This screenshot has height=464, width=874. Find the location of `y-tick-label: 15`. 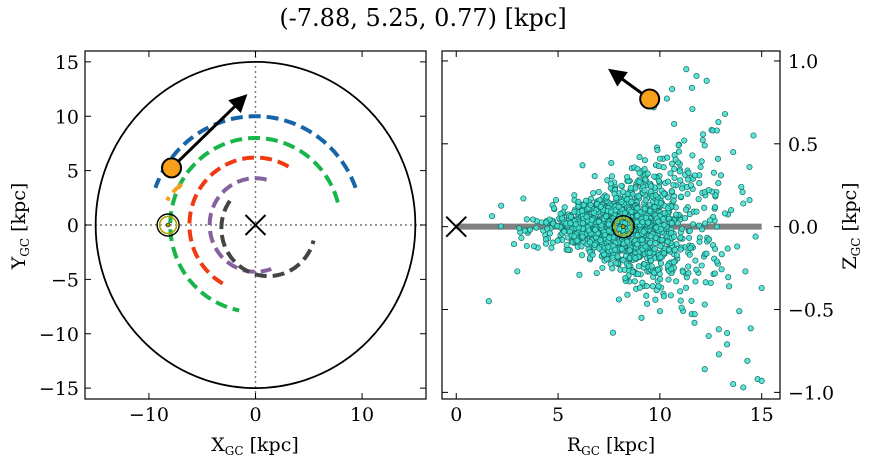

y-tick-label: 15 is located at coordinates (67, 63).